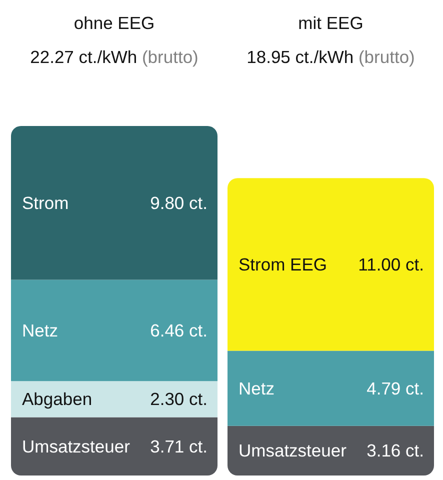  I want to click on series-label: Strom EEG, so click(282, 264).